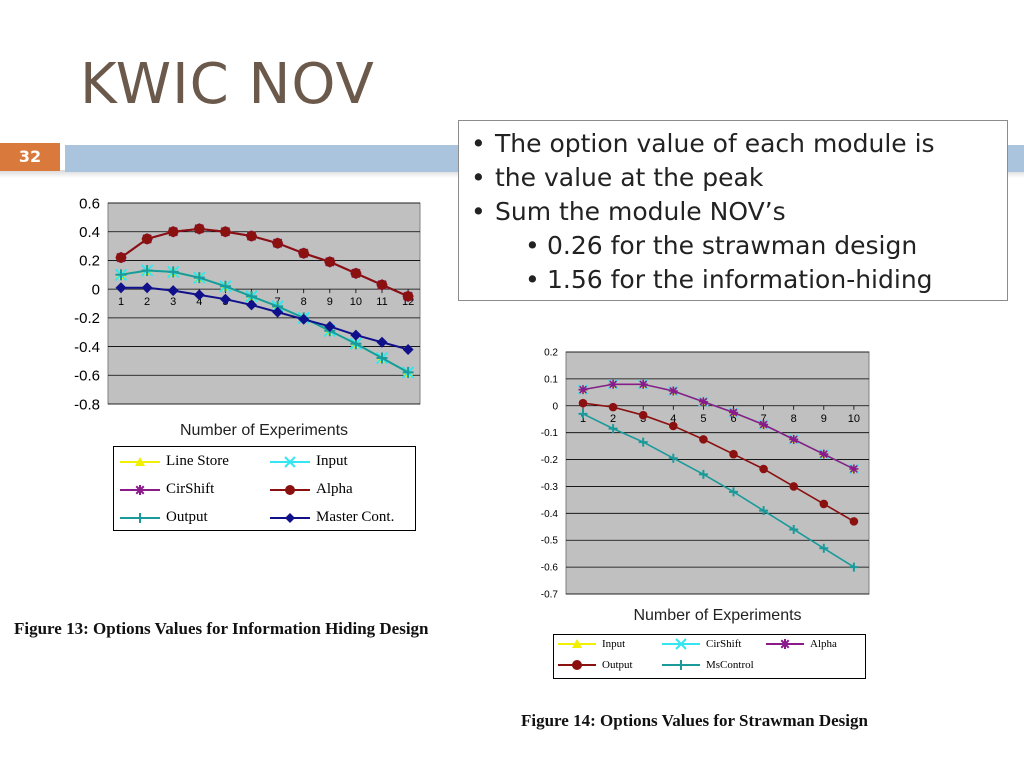 This screenshot has width=1024, height=768. Describe the element at coordinates (356, 302) in the screenshot. I see `chart-1-x-tick-label: 10` at that location.